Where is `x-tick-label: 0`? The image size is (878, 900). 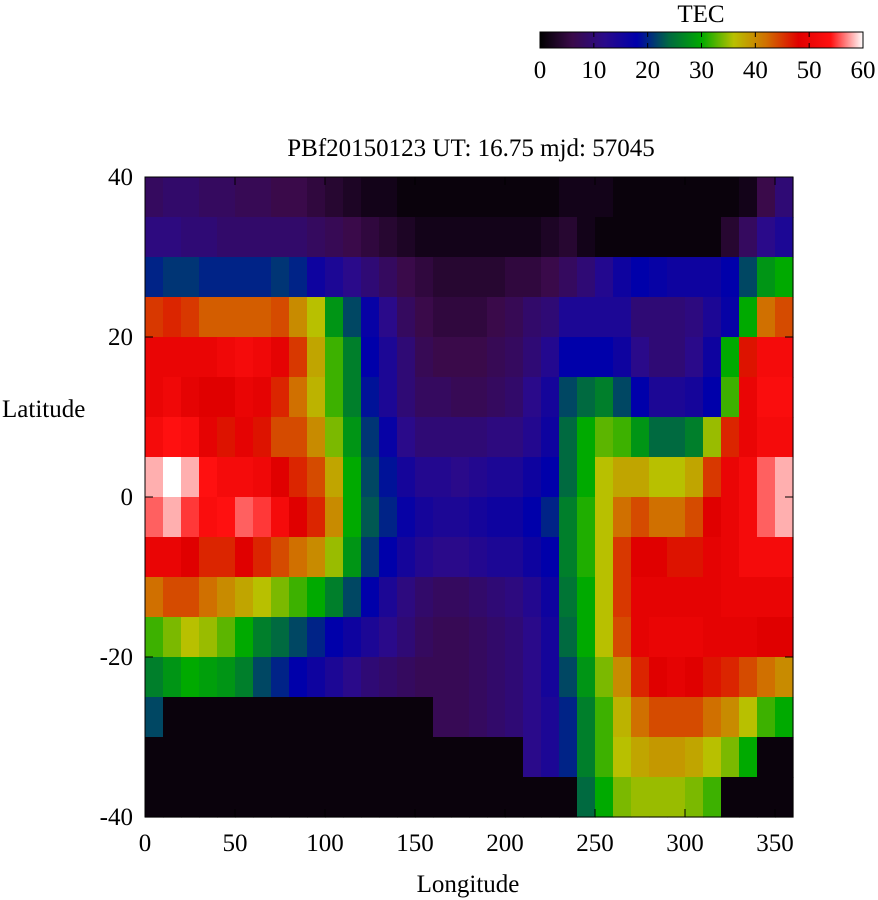 x-tick-label: 0 is located at coordinates (145, 843).